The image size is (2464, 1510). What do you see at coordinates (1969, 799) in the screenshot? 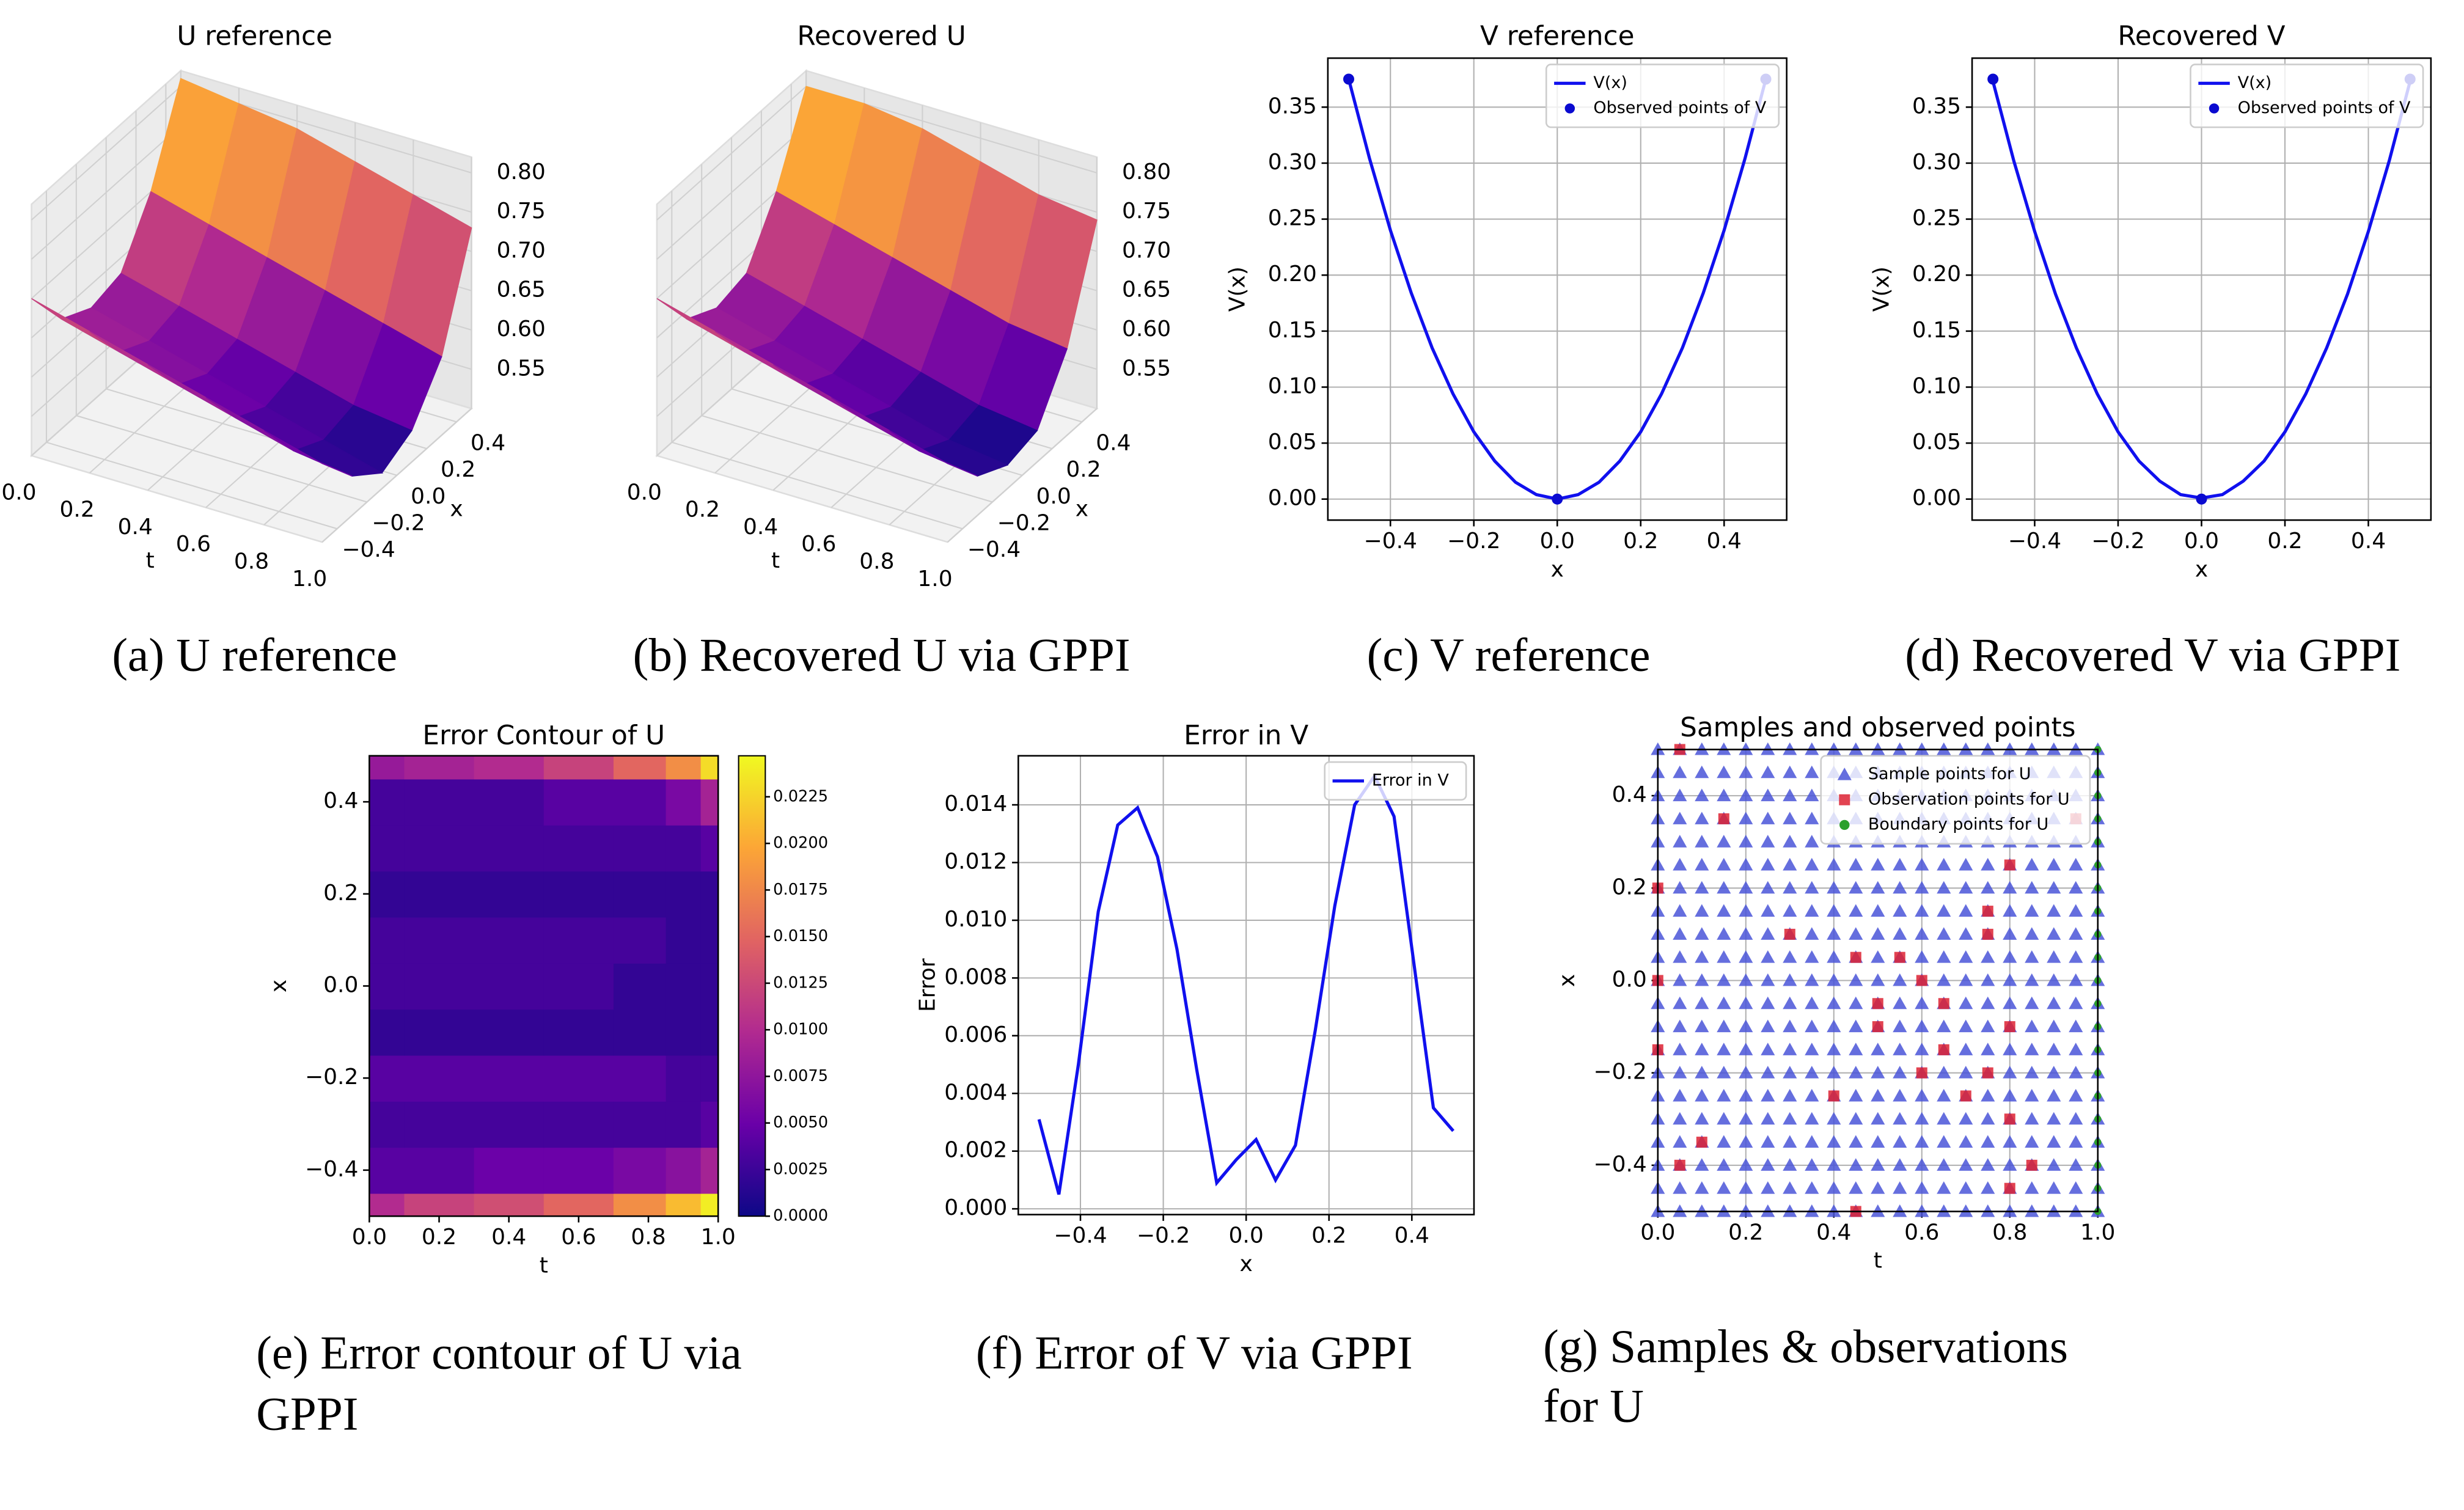
I see `legend-label: Observation points for U` at bounding box center [1969, 799].